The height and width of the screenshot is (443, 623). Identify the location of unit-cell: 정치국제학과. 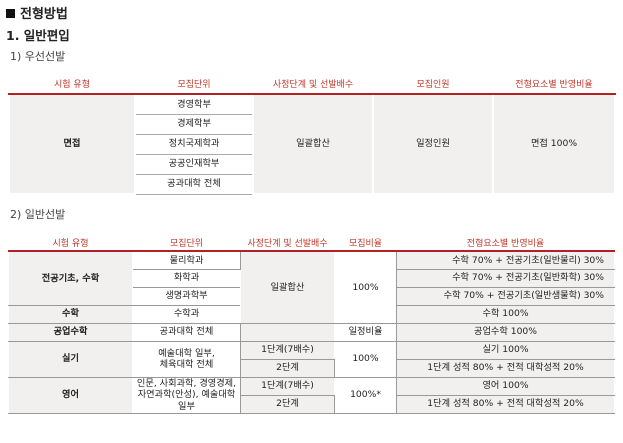
(194, 144).